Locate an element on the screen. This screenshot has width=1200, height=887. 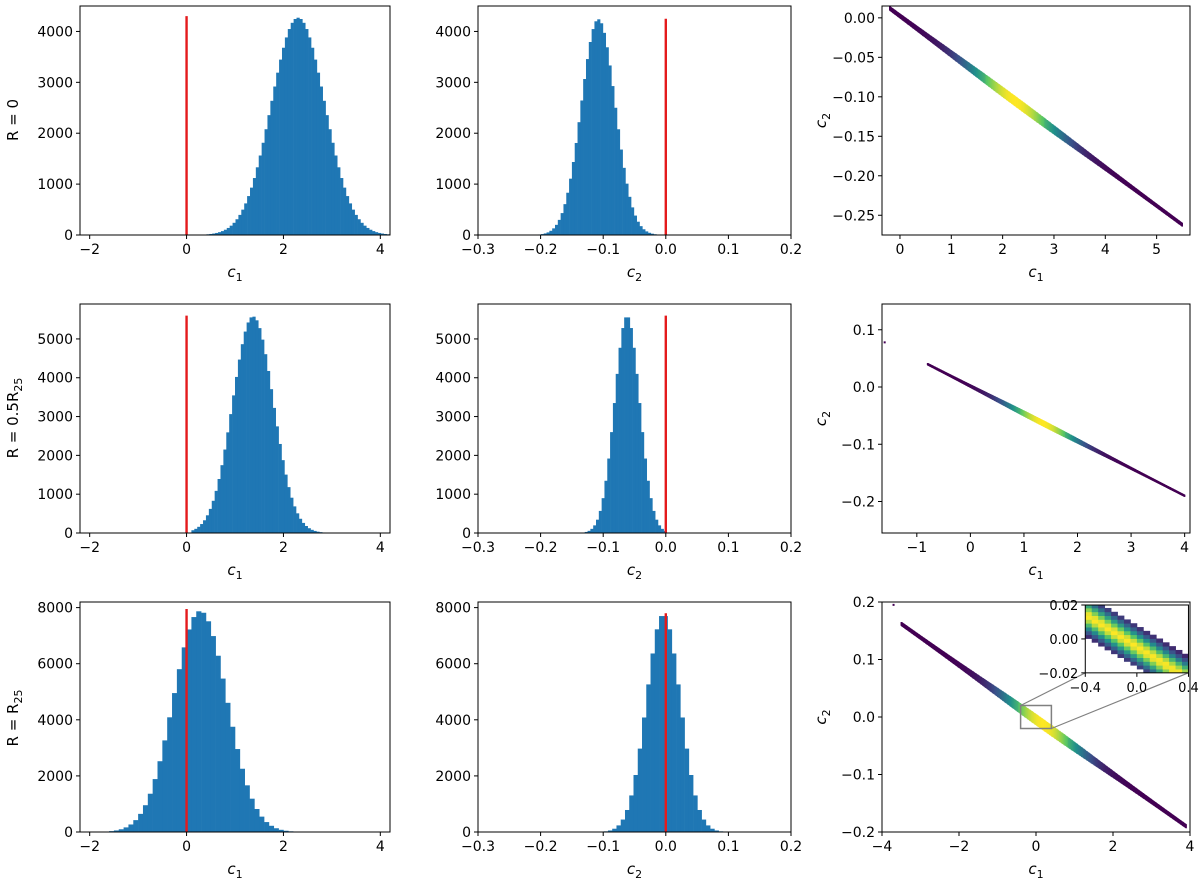
hist-c1-R05-ytick-label-0: 0 is located at coordinates (68, 534).